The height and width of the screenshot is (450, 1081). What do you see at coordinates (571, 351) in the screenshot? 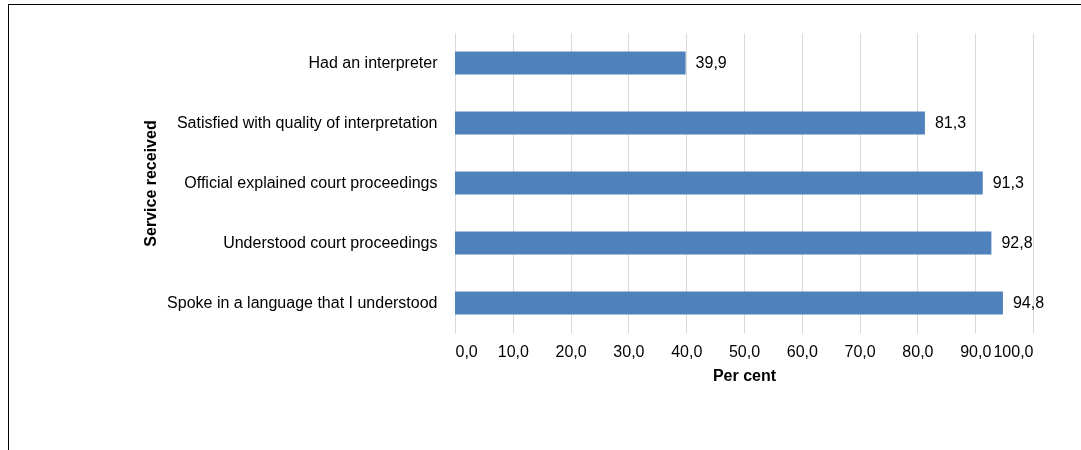
I see `x-tick-label: 20,0` at bounding box center [571, 351].